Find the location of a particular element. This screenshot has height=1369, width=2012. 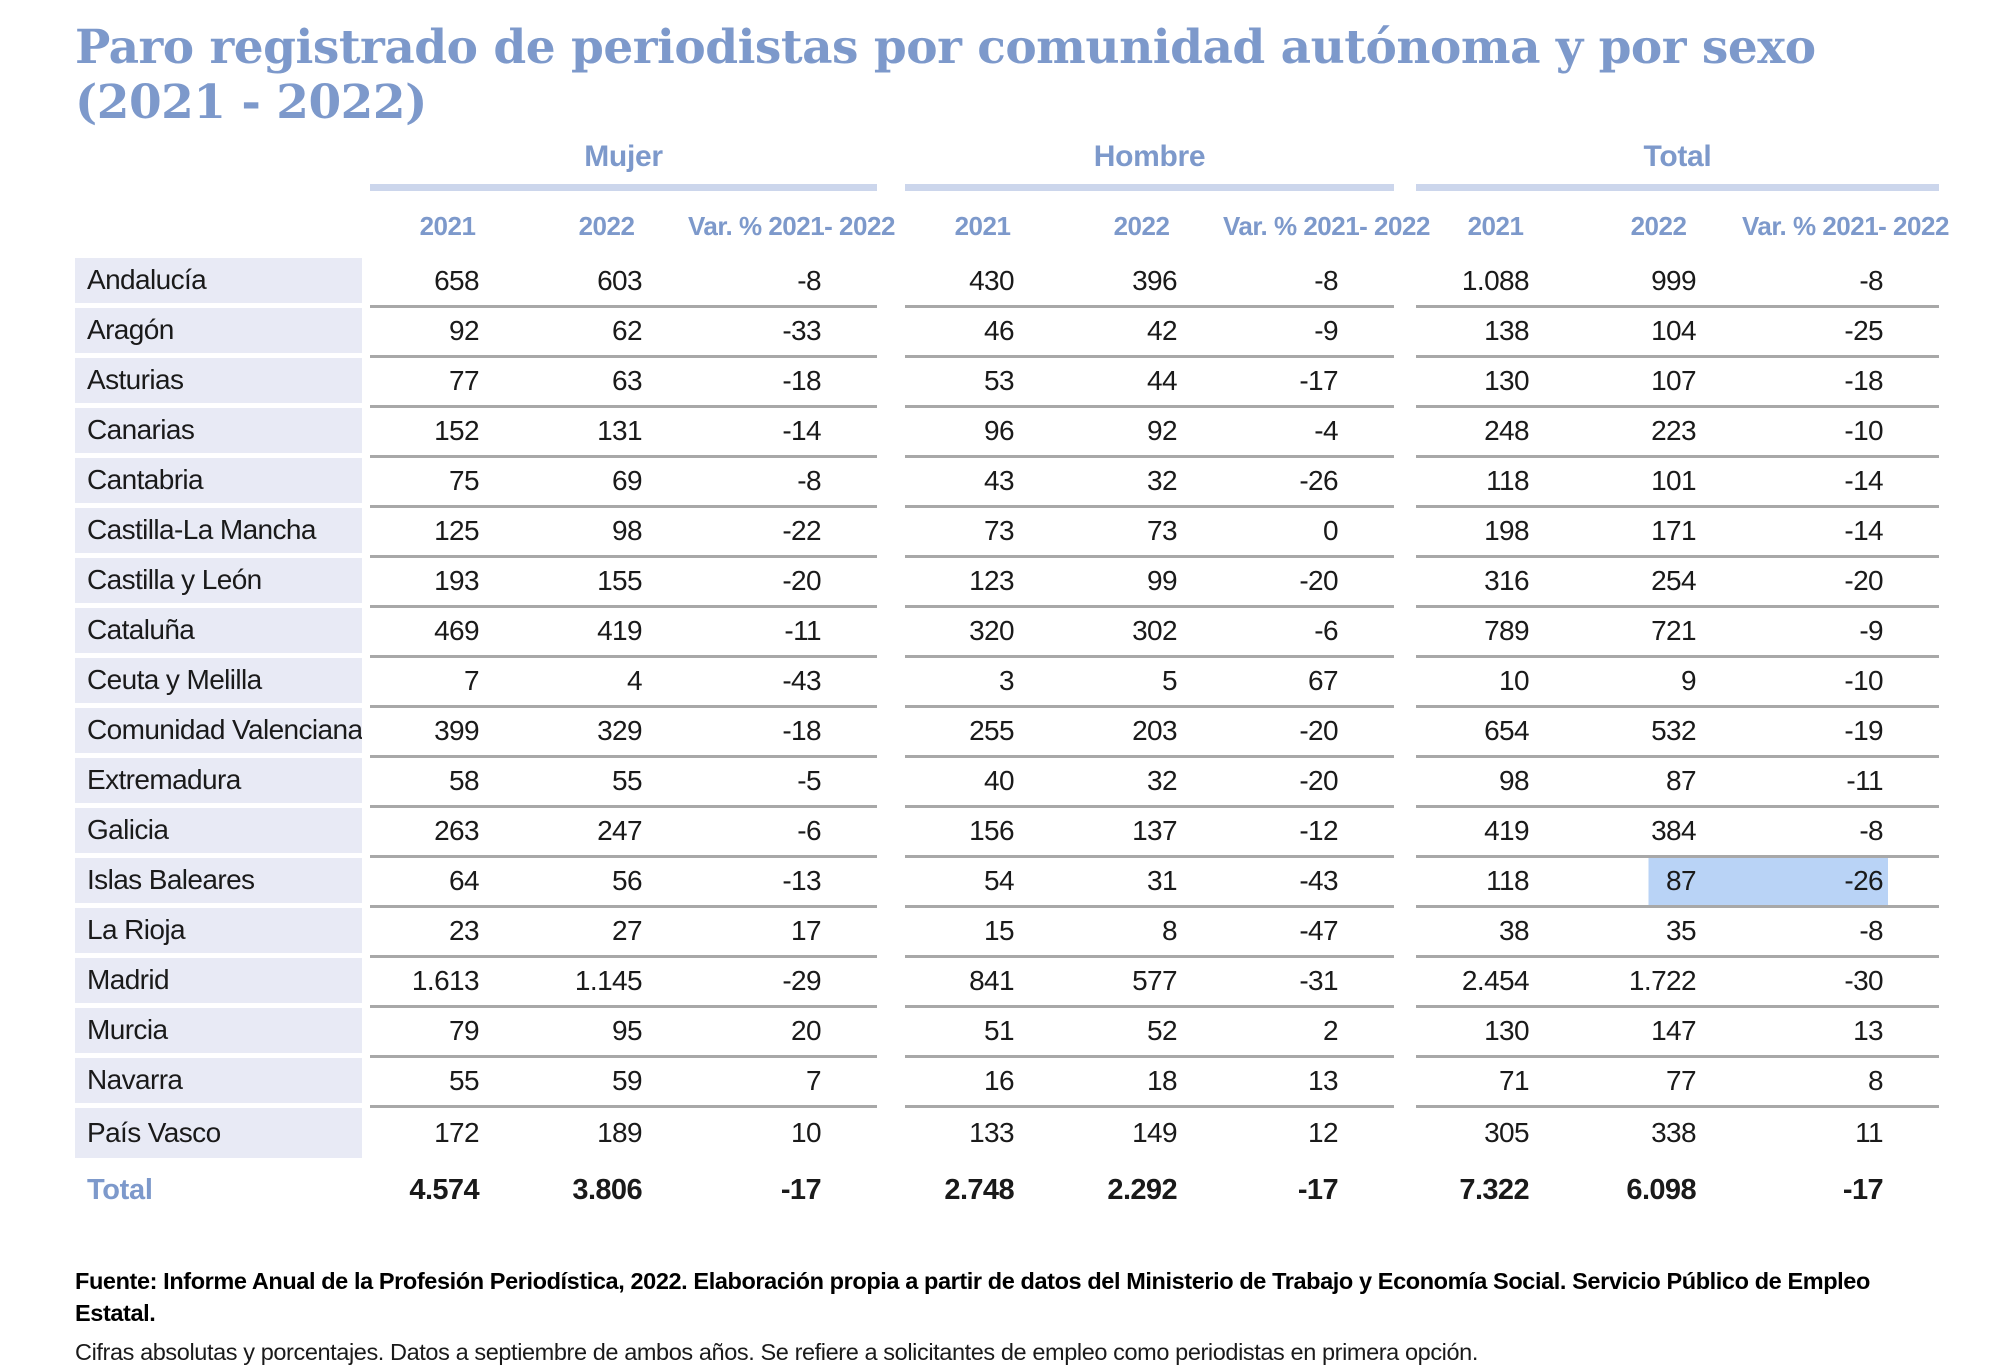

region-label: Cataluña is located at coordinates (218, 632).